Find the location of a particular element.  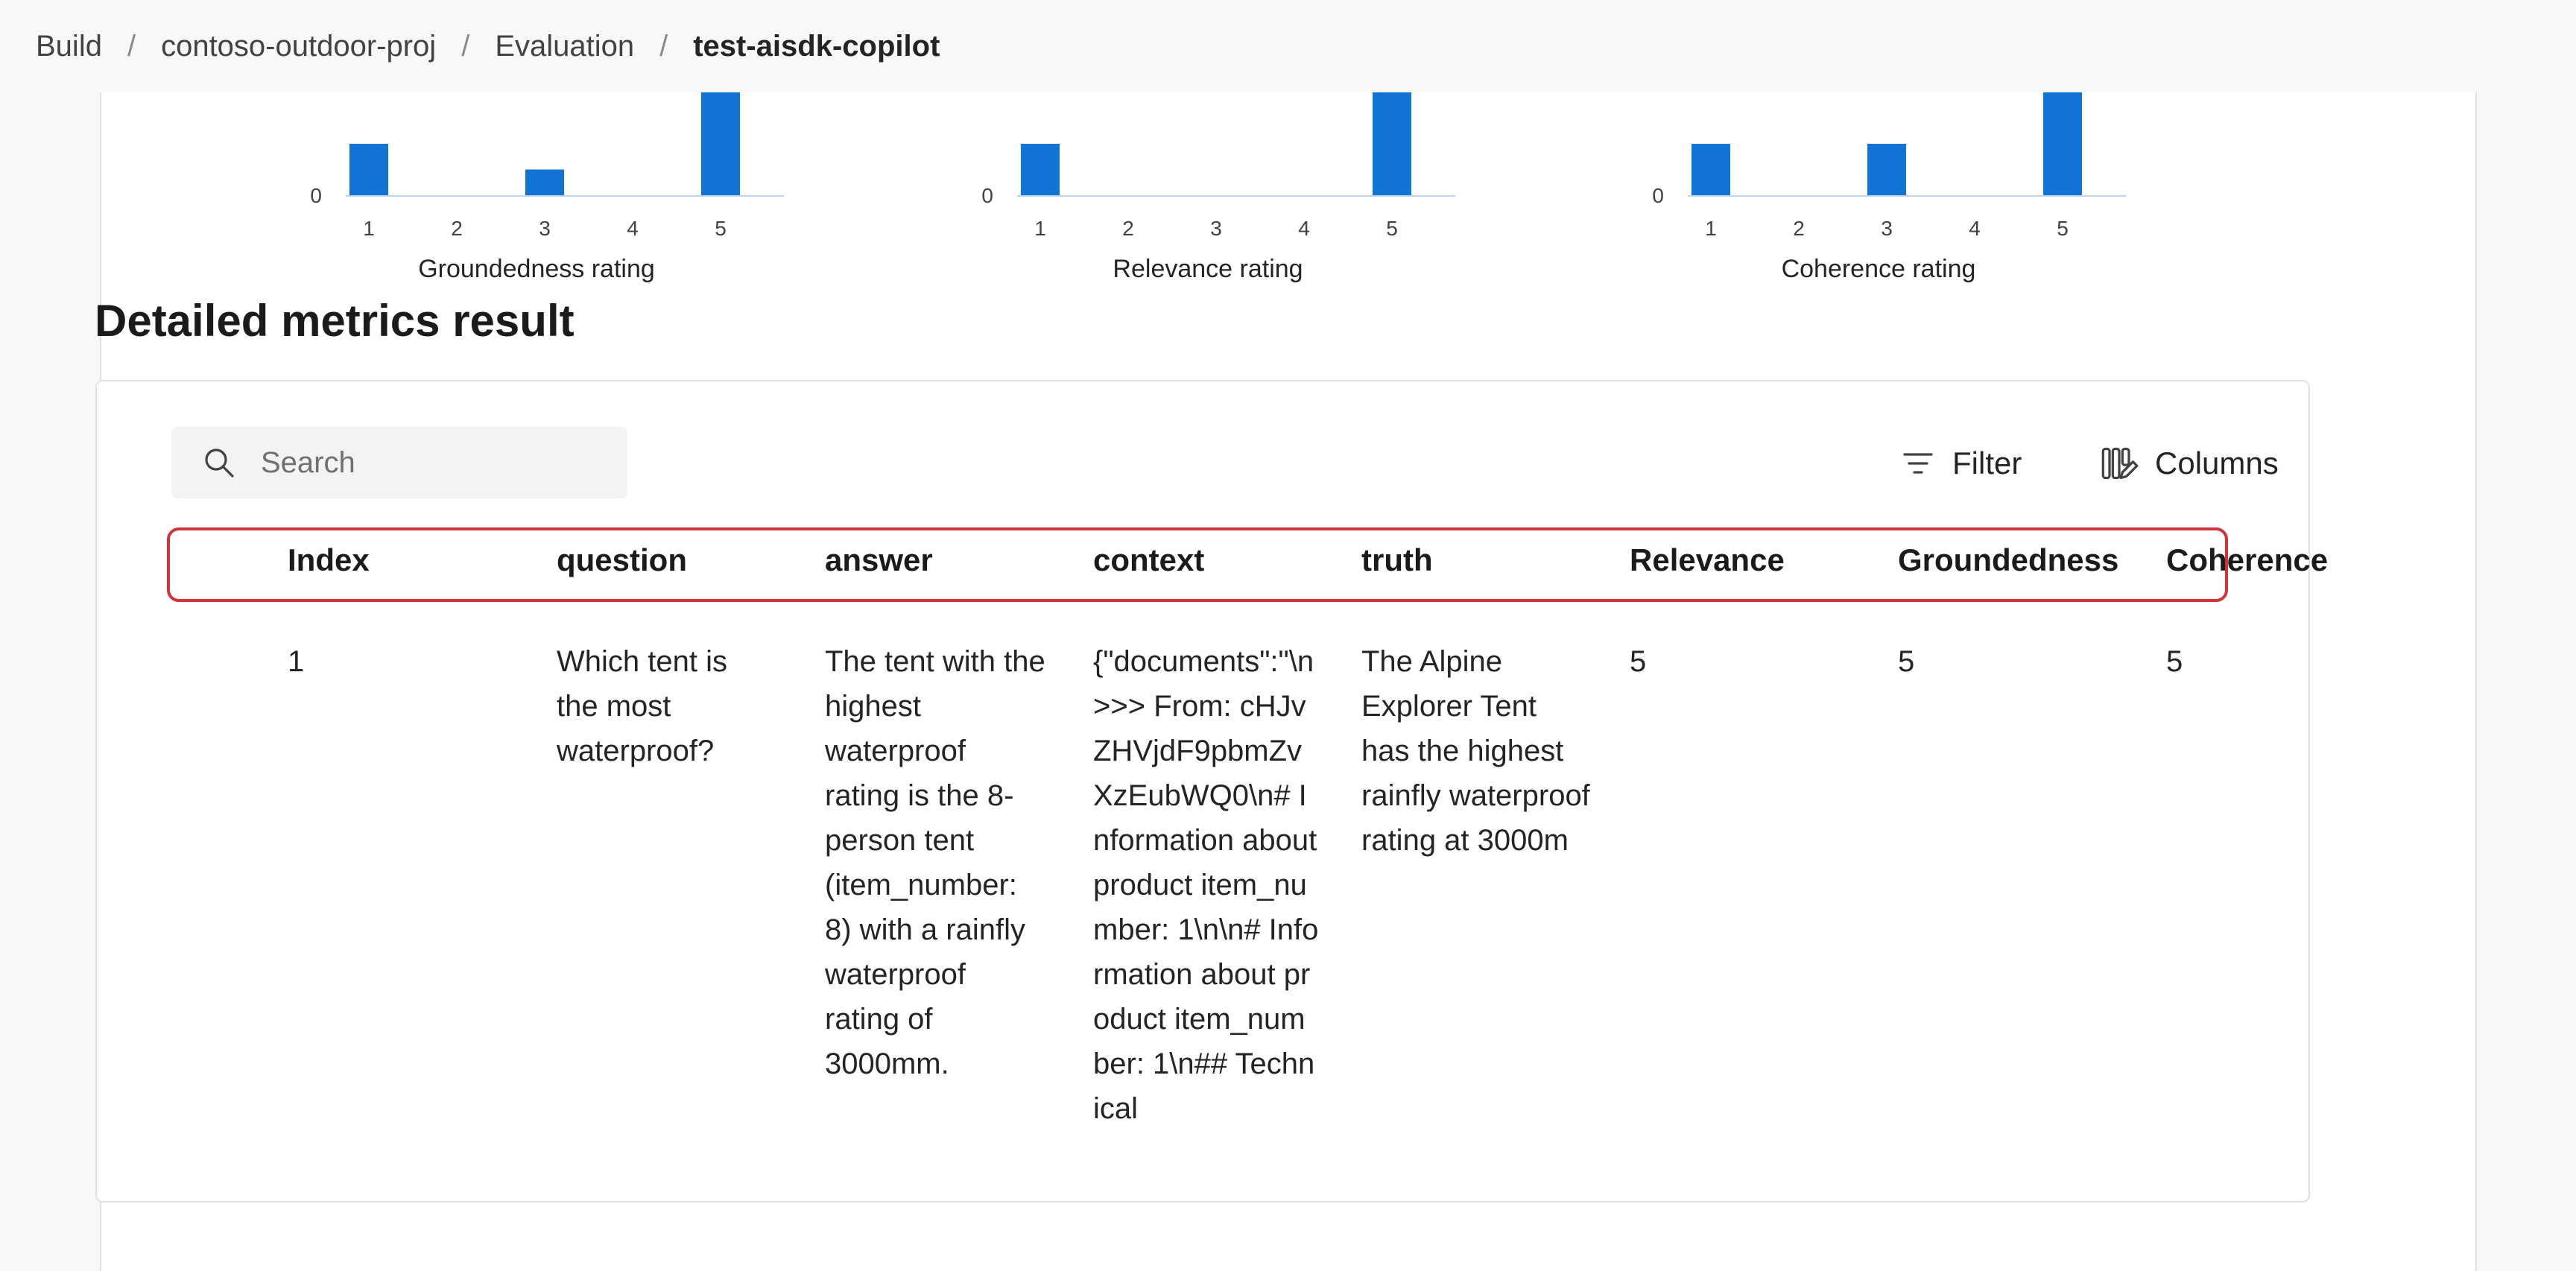

breadcrumb-project: contoso-outdoor-proj is located at coordinates (299, 46).